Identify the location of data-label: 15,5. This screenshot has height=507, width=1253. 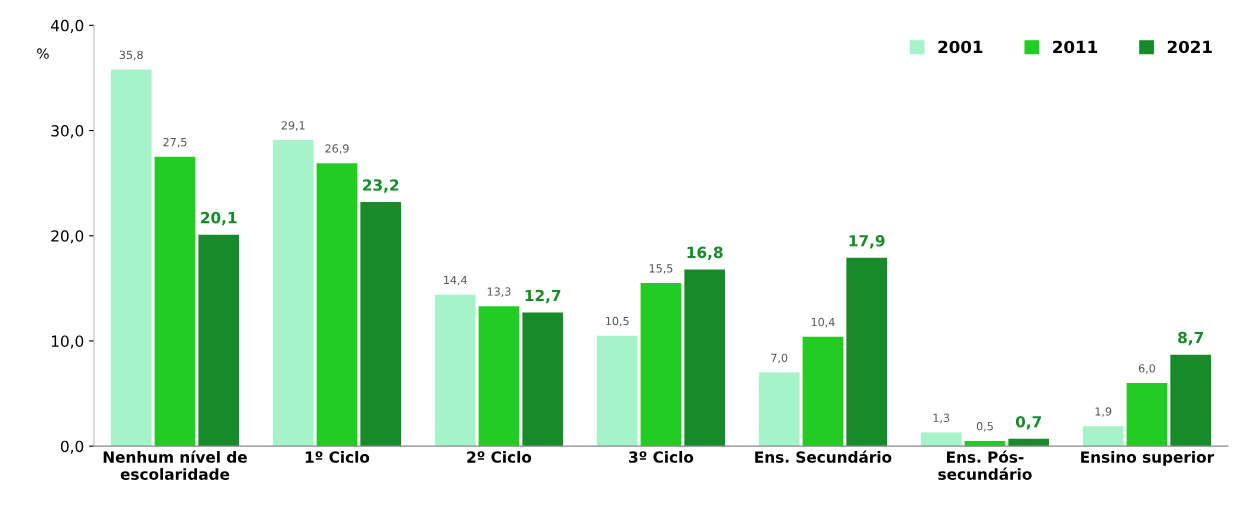
(661, 269).